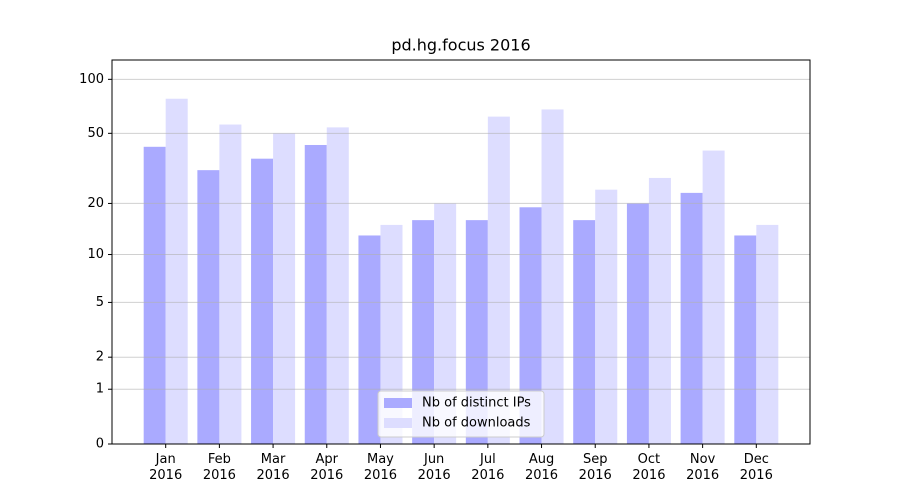 This screenshot has width=900, height=500. I want to click on y-tick-label: 10, so click(95, 254).